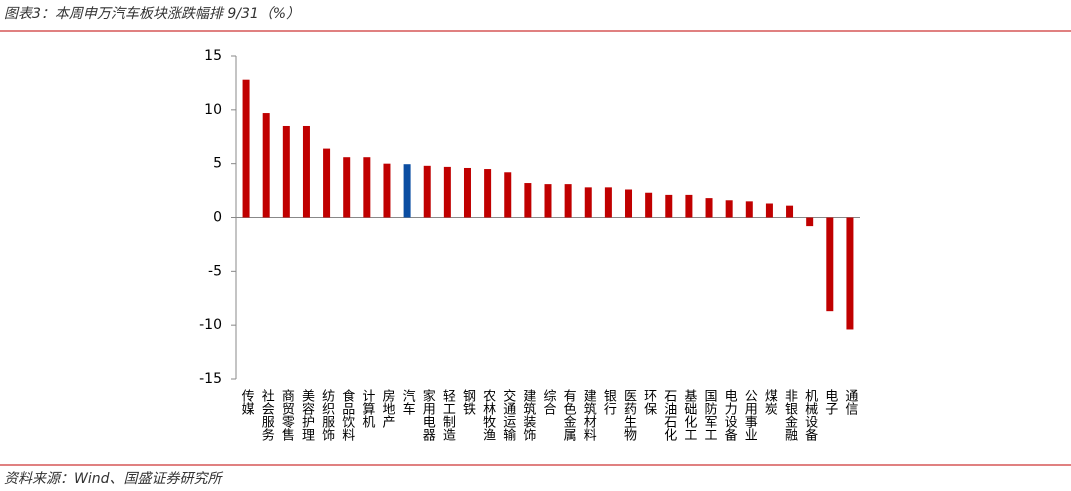  Describe the element at coordinates (770, 402) in the screenshot. I see `x-tick-label: 煤炭` at that location.